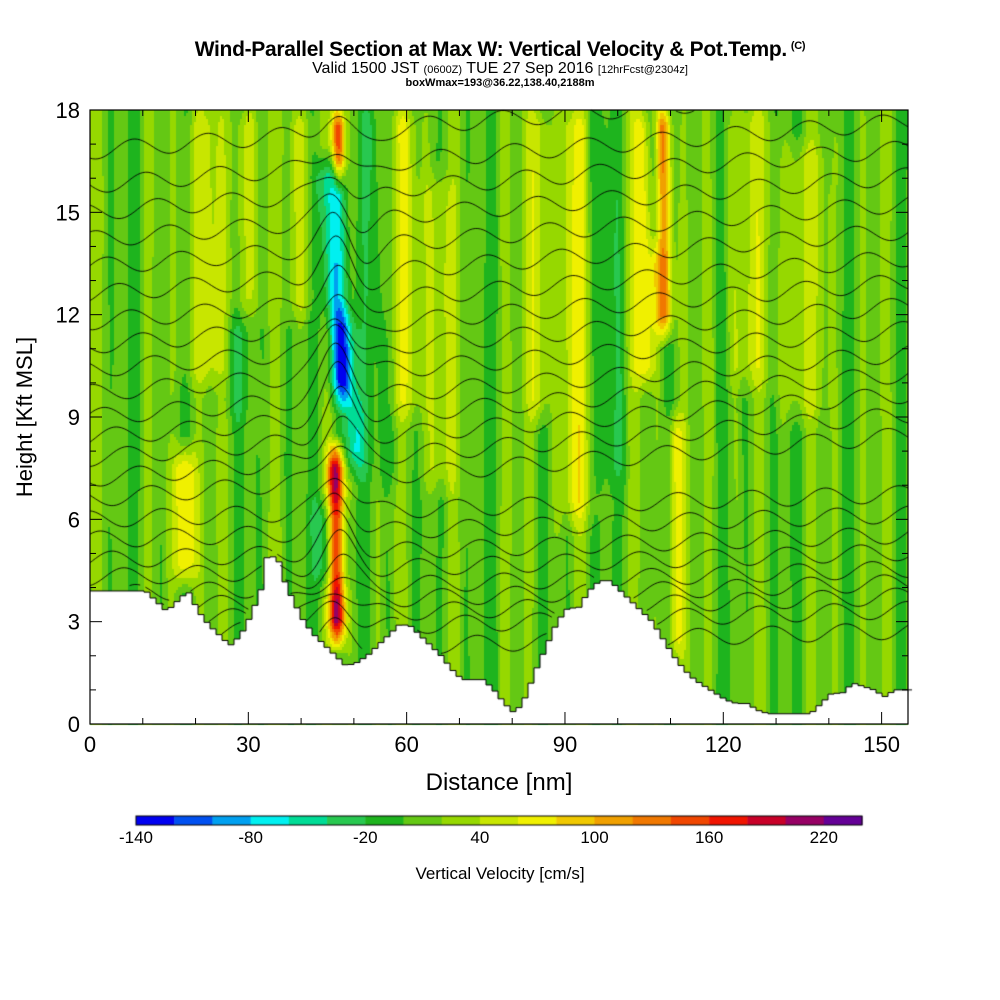 The height and width of the screenshot is (1000, 1000). Describe the element at coordinates (824, 837) in the screenshot. I see `colorbar-tick-label: 220` at that location.